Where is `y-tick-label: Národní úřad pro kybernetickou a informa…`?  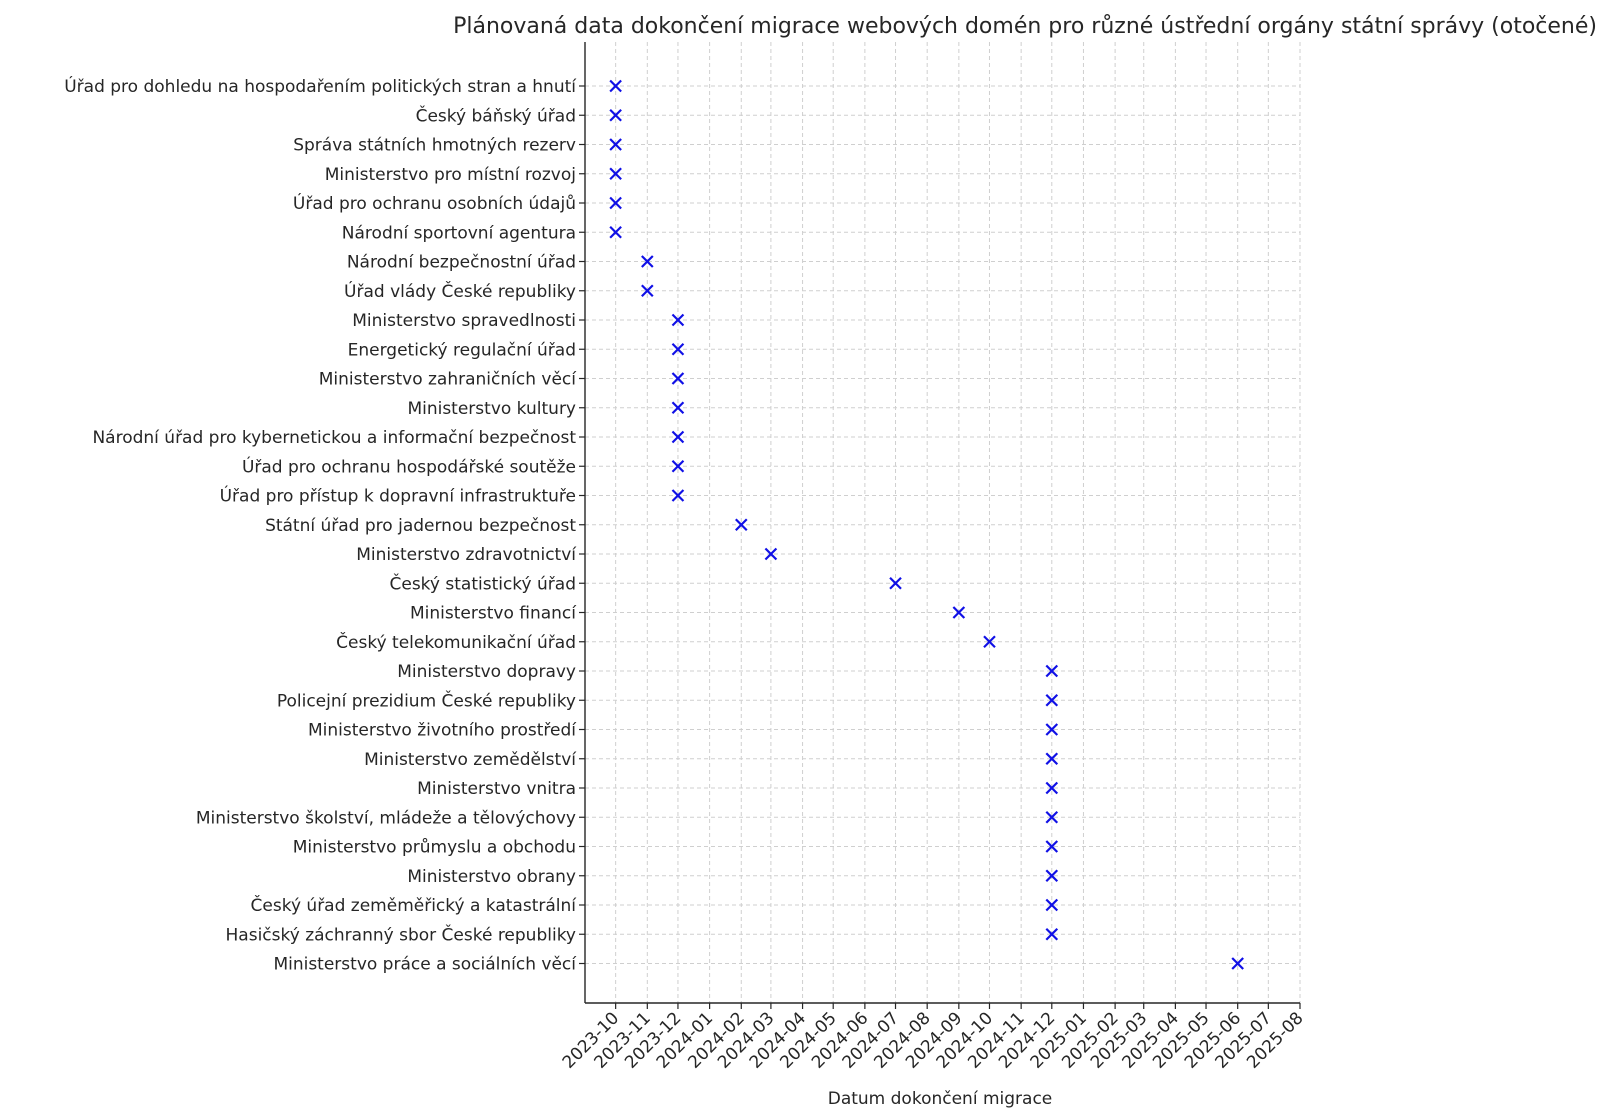
y-tick-label: Národní úřad pro kybernetickou a informa… is located at coordinates (334, 438).